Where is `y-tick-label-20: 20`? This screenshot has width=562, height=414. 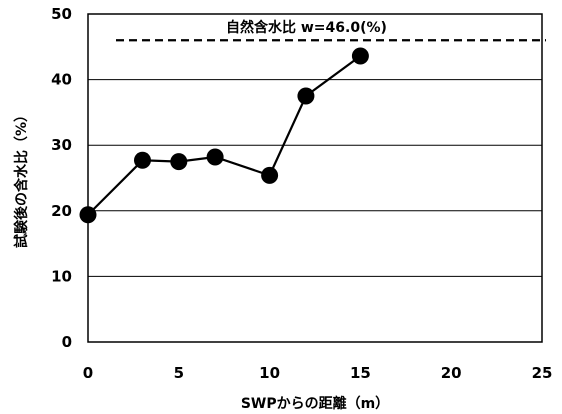 y-tick-label-20: 20 is located at coordinates (61, 211).